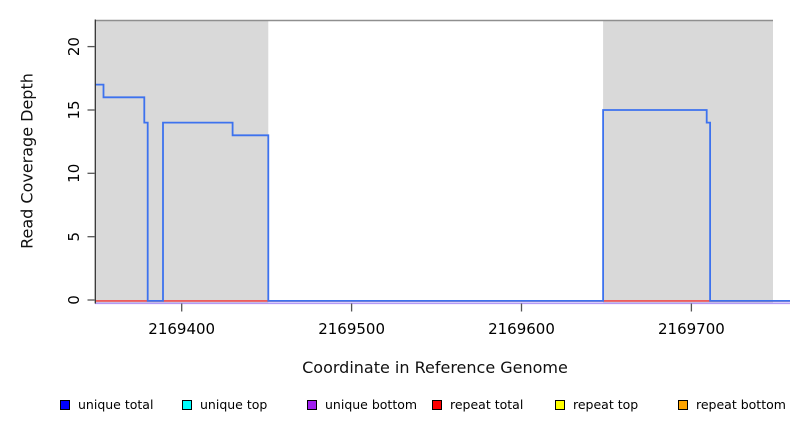 This screenshot has height=432, width=792. What do you see at coordinates (181, 329) in the screenshot?
I see `x-tick-label: 2169400` at bounding box center [181, 329].